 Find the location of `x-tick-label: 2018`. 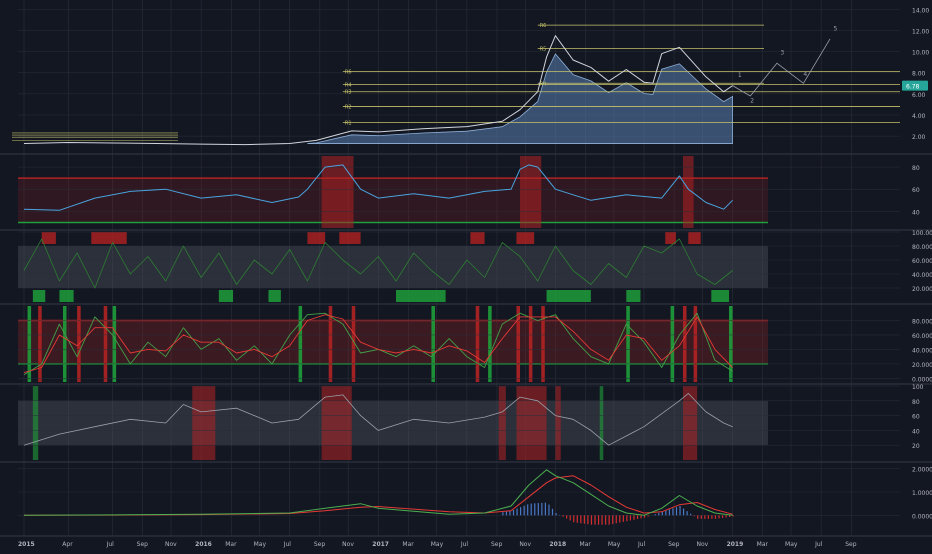

x-tick-label: 2018 is located at coordinates (557, 544).